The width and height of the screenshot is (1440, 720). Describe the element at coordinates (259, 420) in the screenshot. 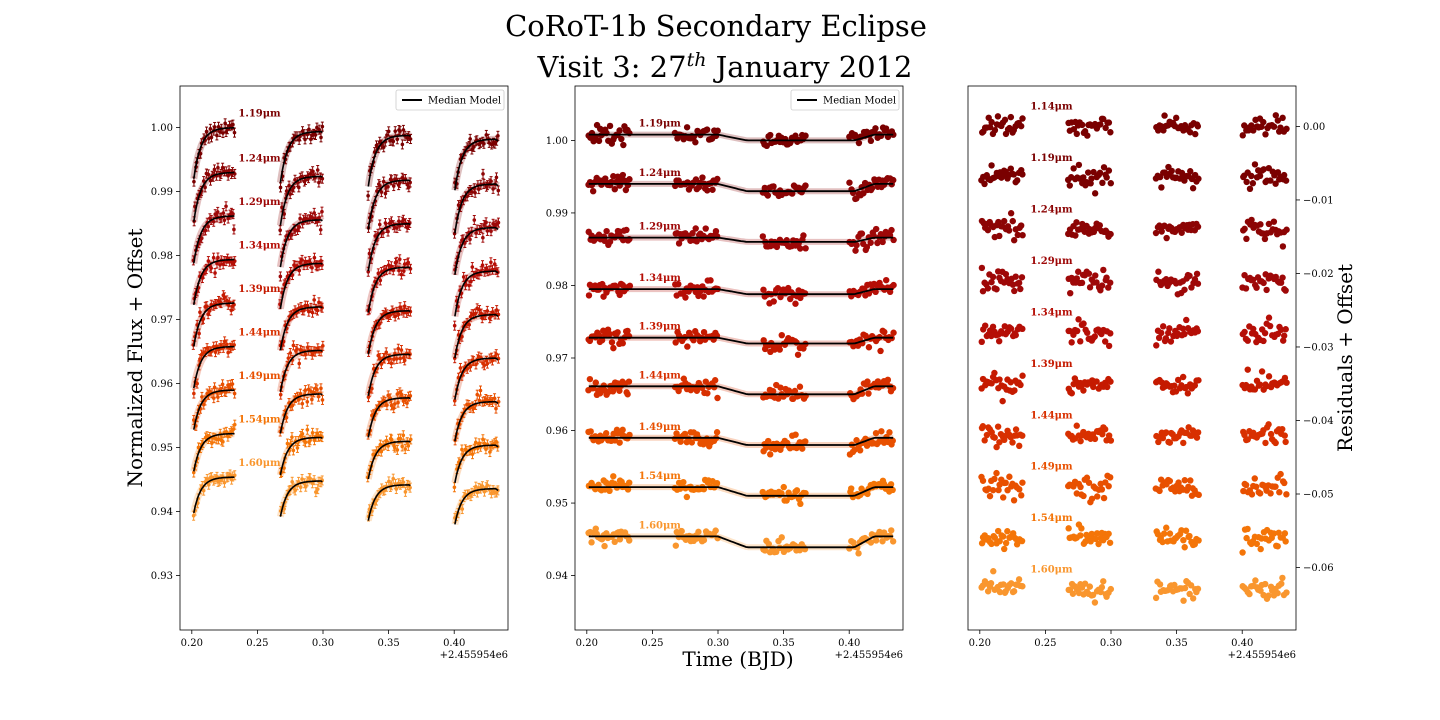

I see `wavelength-label: 1.54μm` at that location.